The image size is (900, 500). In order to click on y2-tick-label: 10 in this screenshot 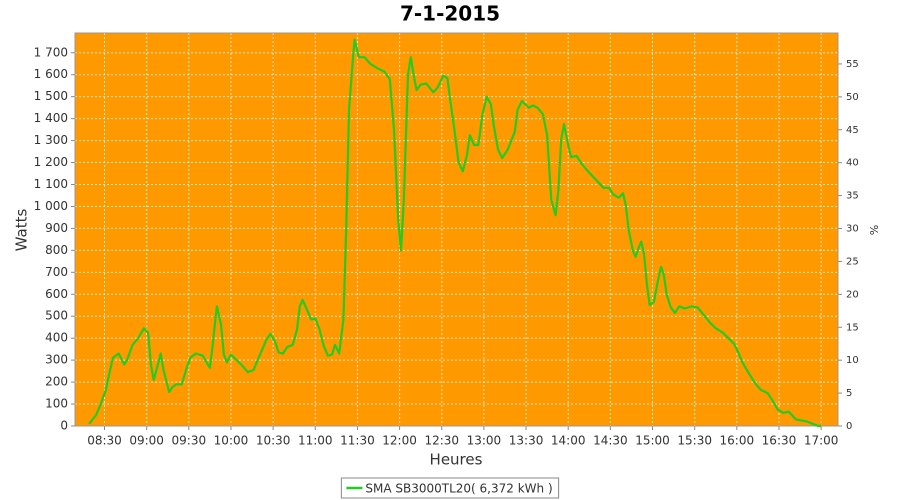, I will do `click(852, 360)`.